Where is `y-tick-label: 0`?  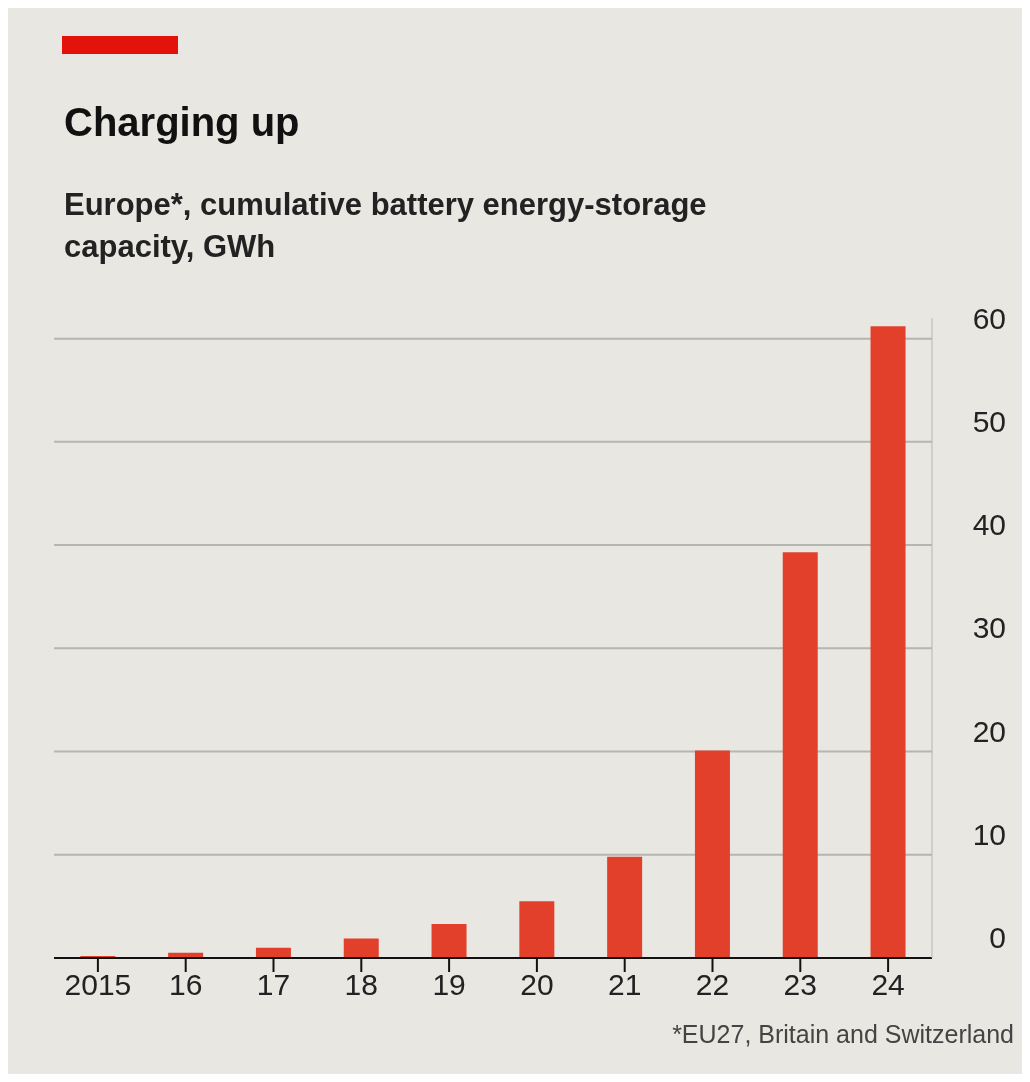 y-tick-label: 0 is located at coordinates (997, 937).